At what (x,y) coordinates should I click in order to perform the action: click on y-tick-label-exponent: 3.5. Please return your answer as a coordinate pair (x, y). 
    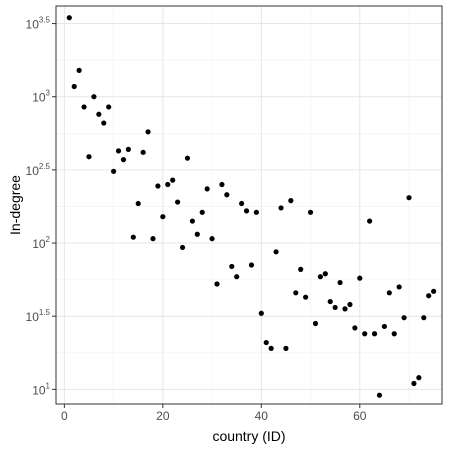
    Looking at the image, I should click on (45, 20).